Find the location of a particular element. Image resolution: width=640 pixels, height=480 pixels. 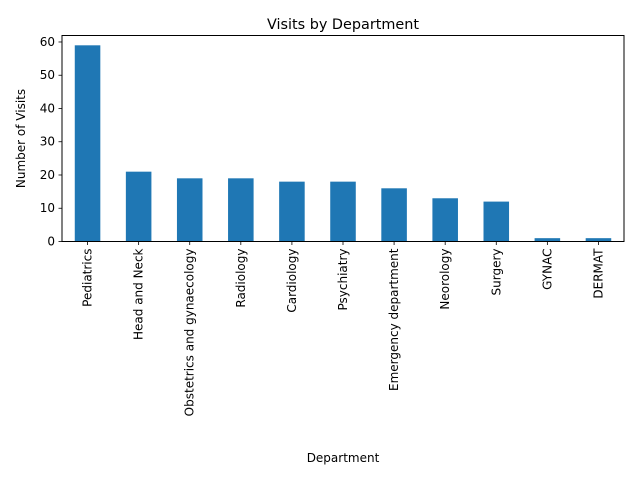

bar-dermat is located at coordinates (598, 240).